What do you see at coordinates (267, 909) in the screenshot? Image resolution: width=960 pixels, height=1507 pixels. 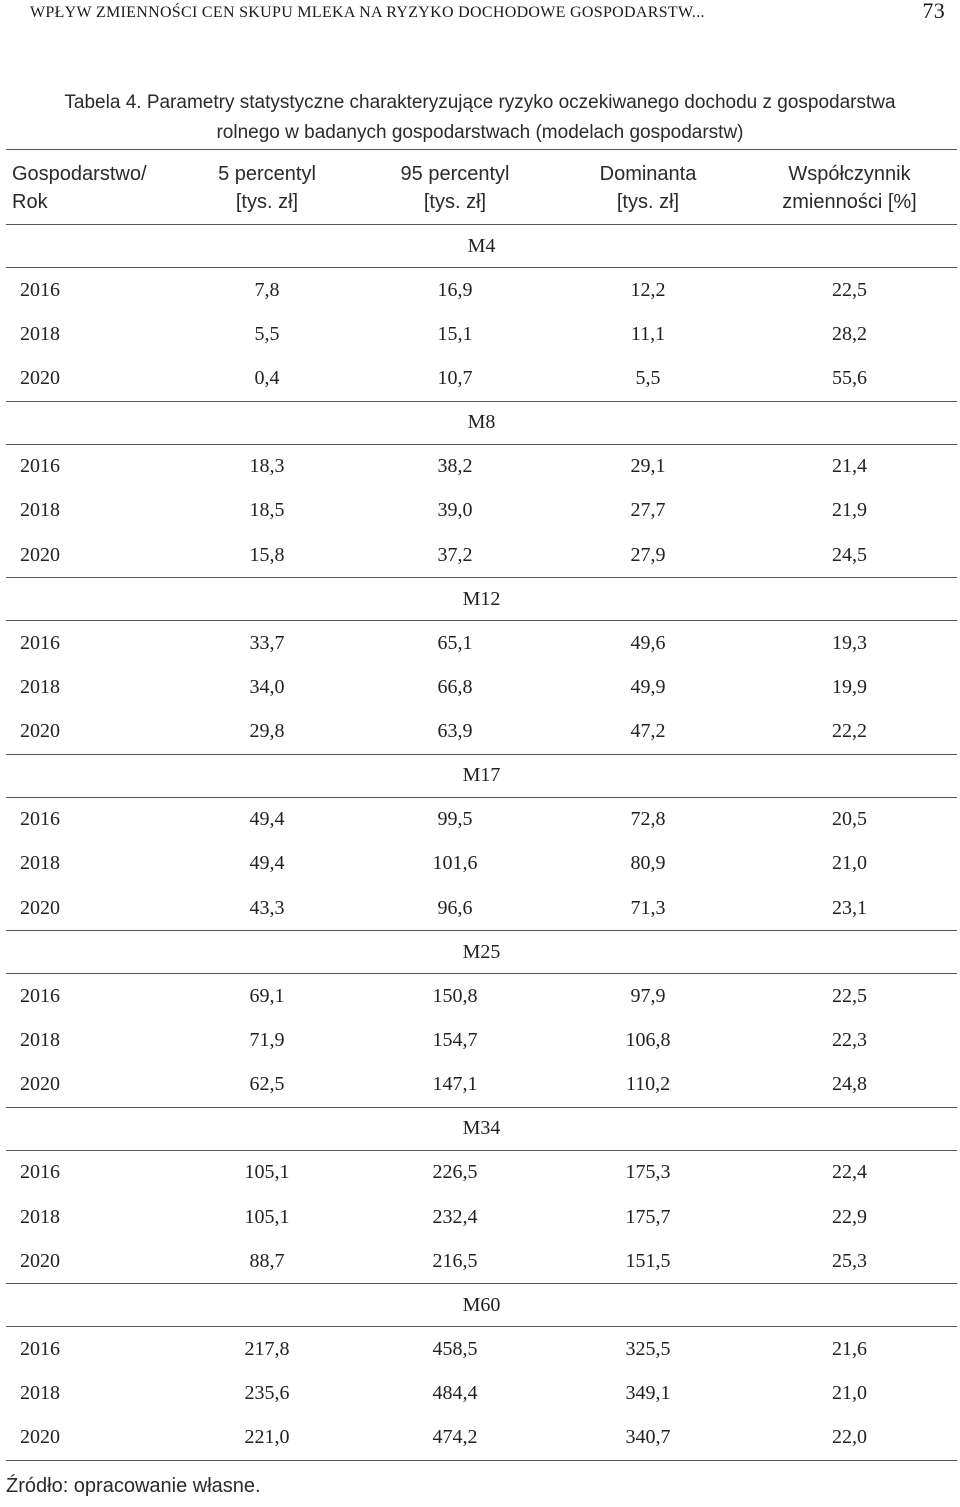 I see `p5-cell: 43,3` at bounding box center [267, 909].